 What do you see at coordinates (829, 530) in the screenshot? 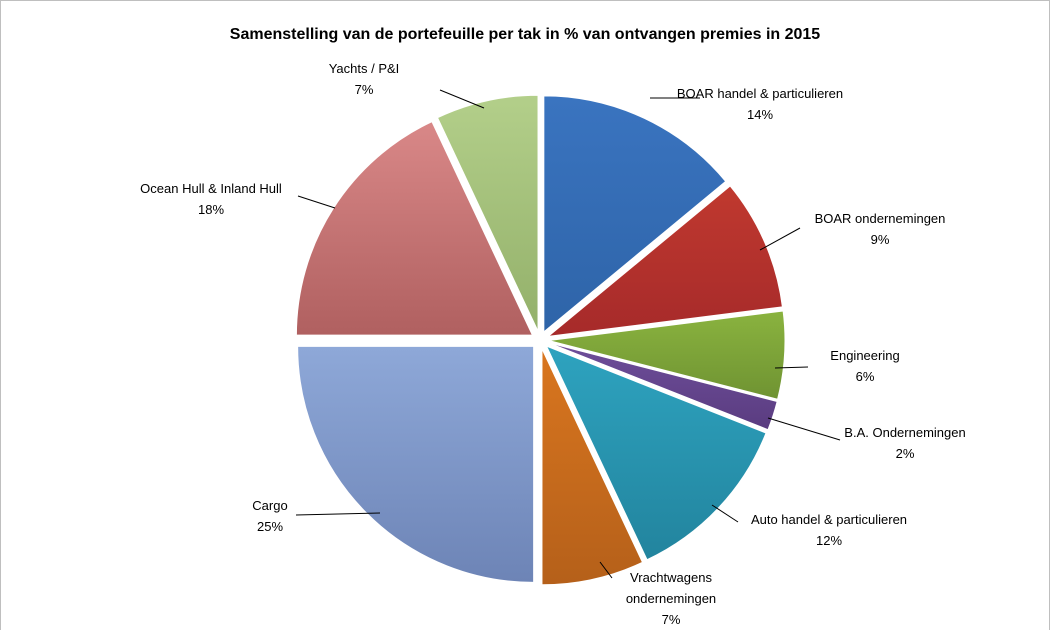
I see `slice-label-5: Auto handel & particulieren 12%` at bounding box center [829, 530].